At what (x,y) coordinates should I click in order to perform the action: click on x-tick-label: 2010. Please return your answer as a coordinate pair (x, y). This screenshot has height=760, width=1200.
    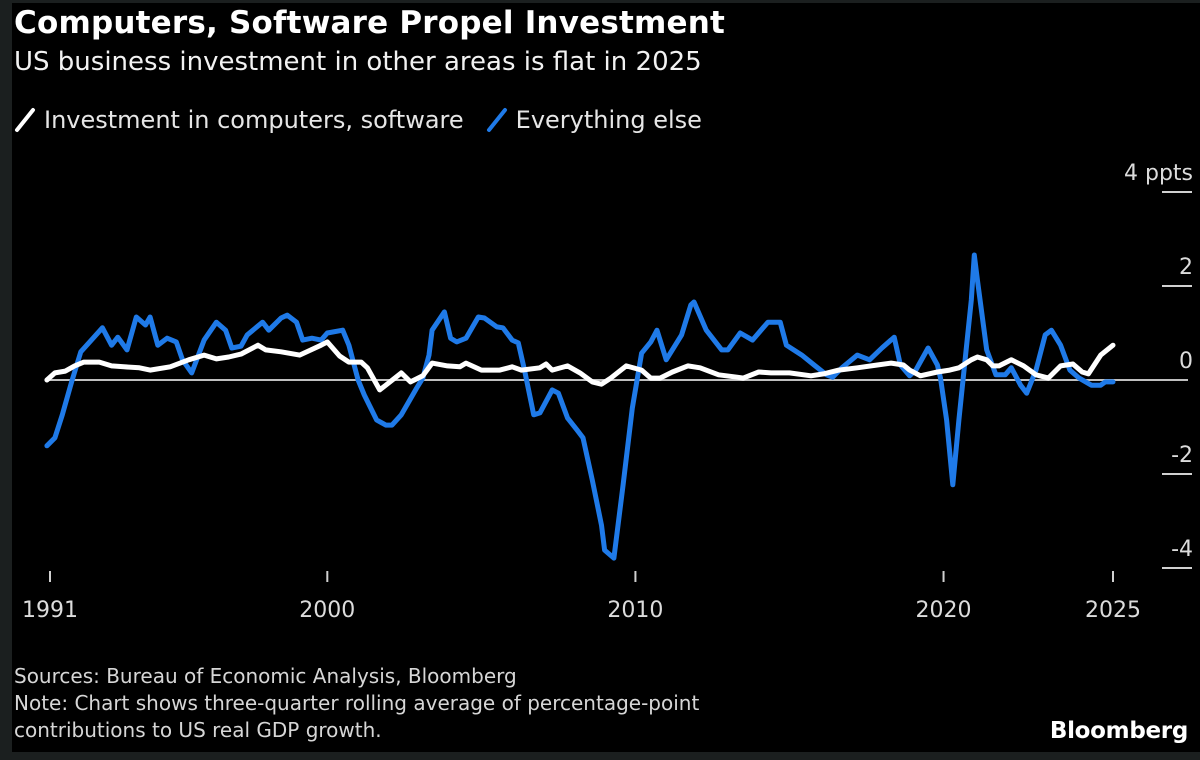
    Looking at the image, I should click on (635, 610).